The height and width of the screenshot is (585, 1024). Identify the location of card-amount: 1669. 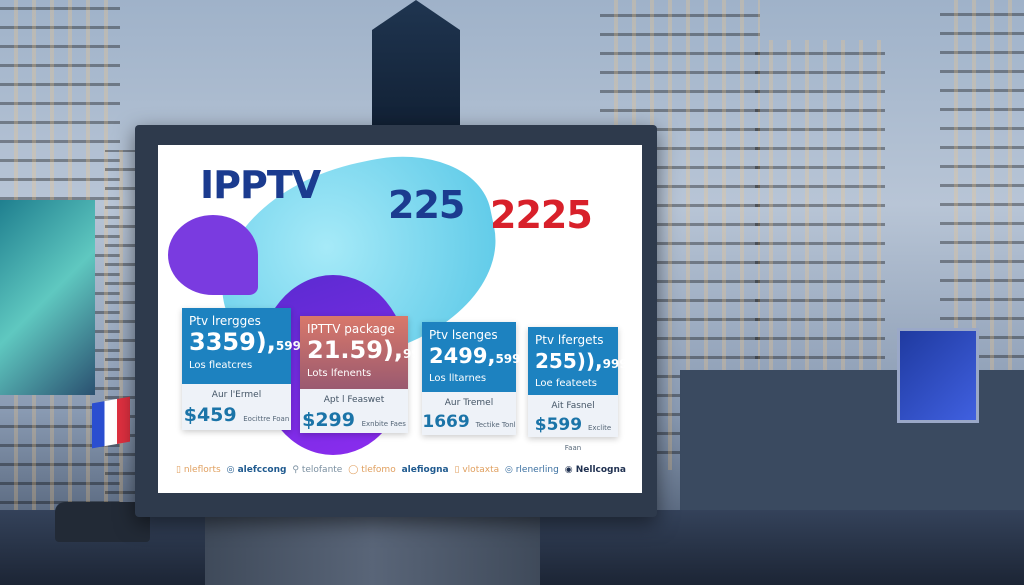
(446, 422).